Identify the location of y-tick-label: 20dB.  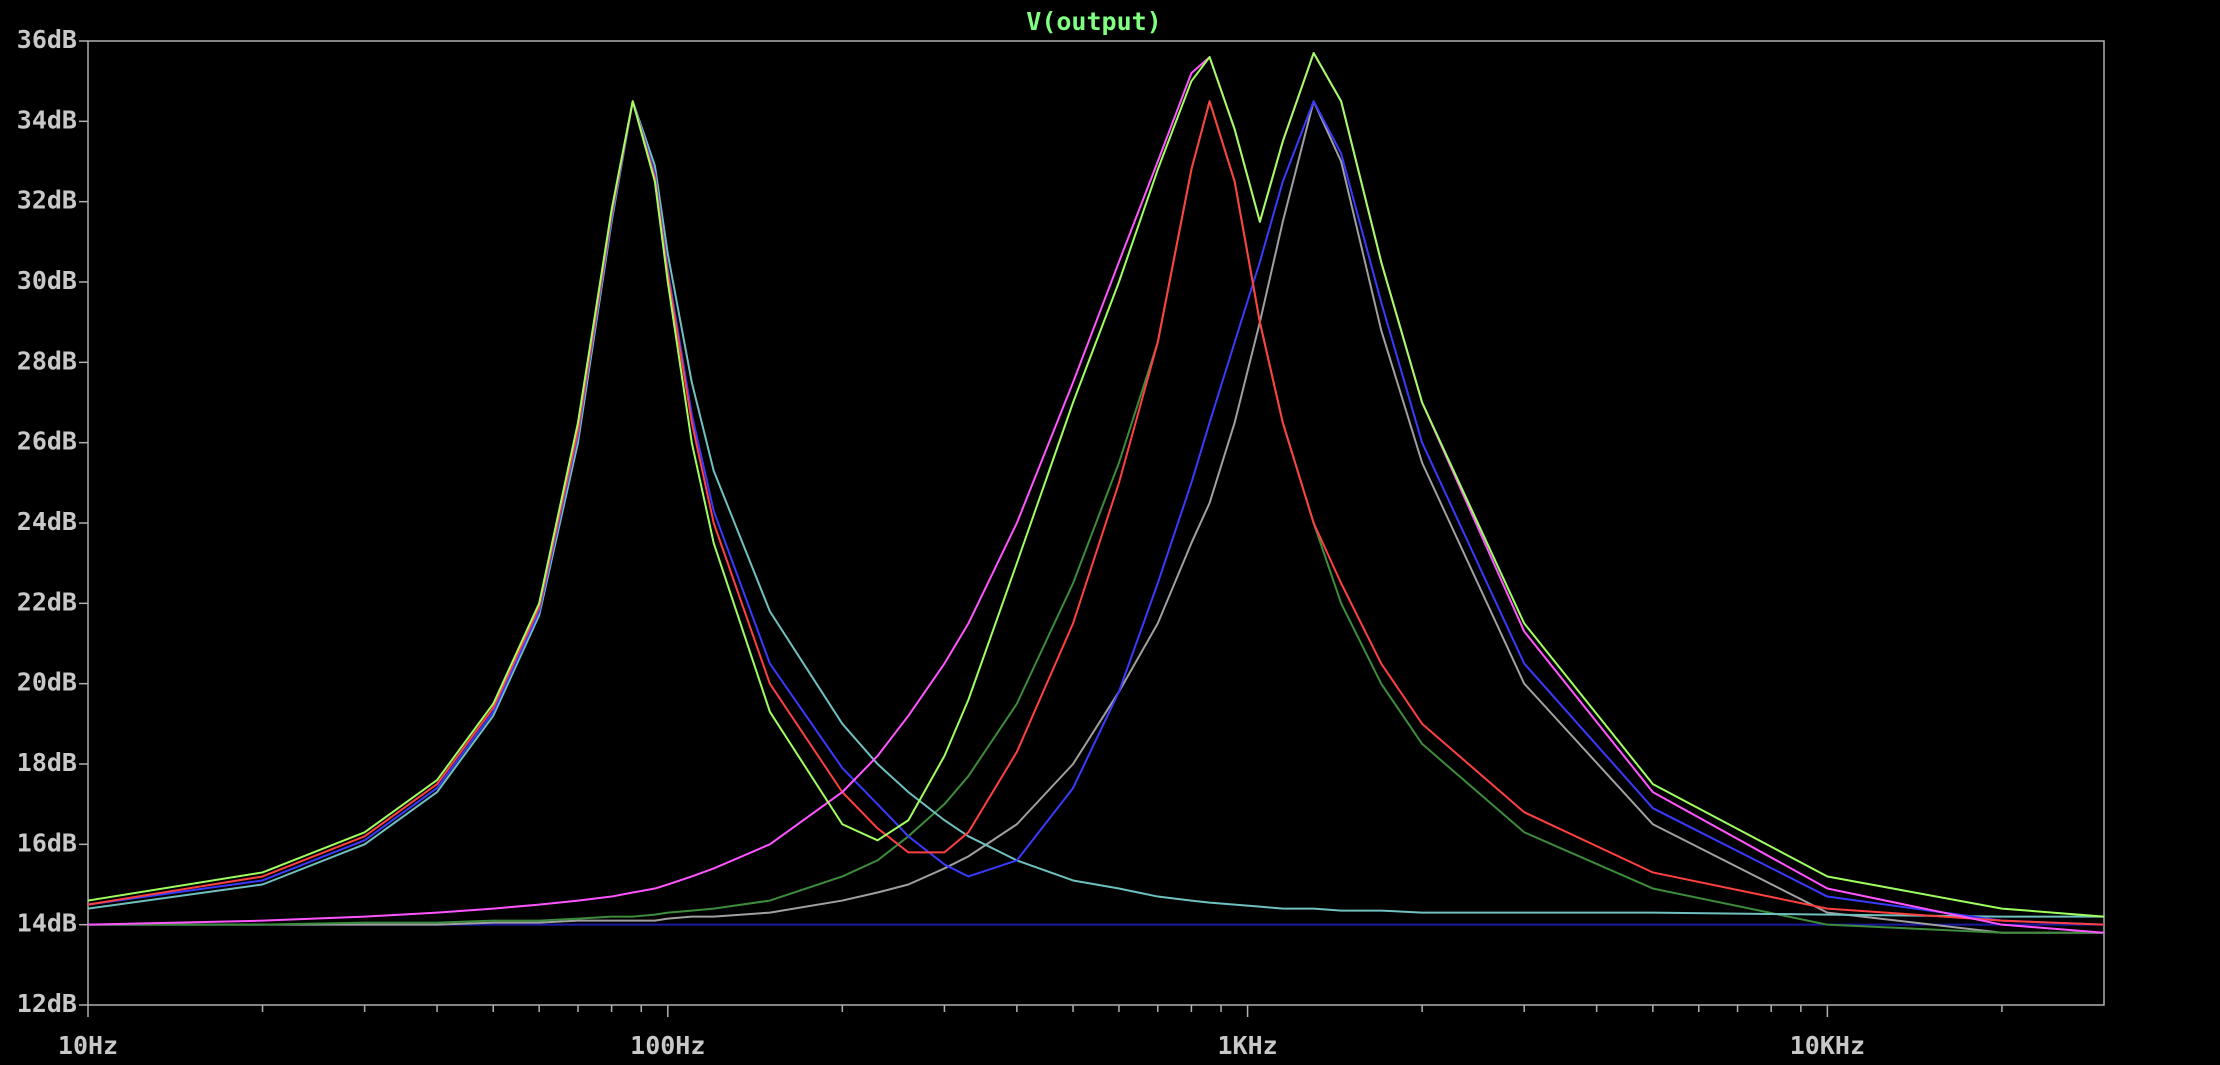
(47, 682).